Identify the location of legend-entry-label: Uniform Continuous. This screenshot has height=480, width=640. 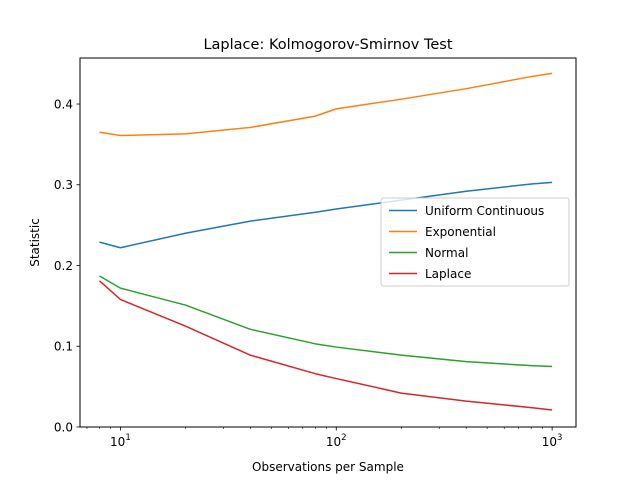
(484, 211).